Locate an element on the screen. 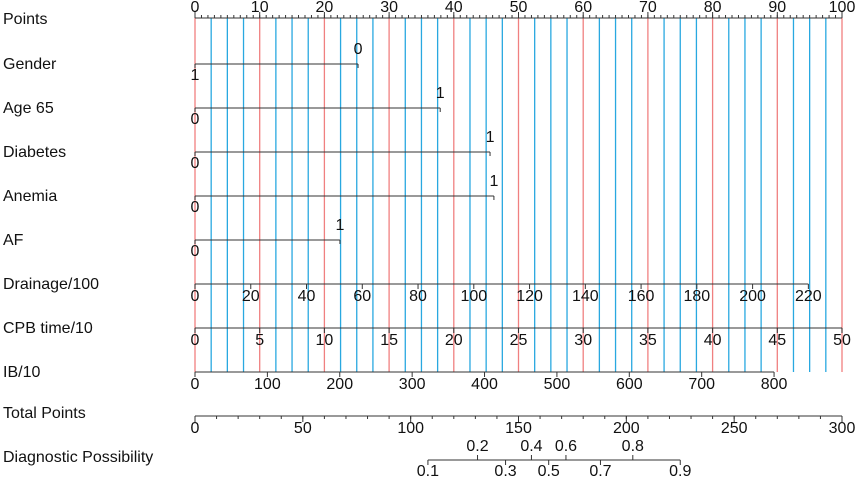 This screenshot has width=858, height=485. axis-label: Diagnostic Possibility is located at coordinates (78, 457).